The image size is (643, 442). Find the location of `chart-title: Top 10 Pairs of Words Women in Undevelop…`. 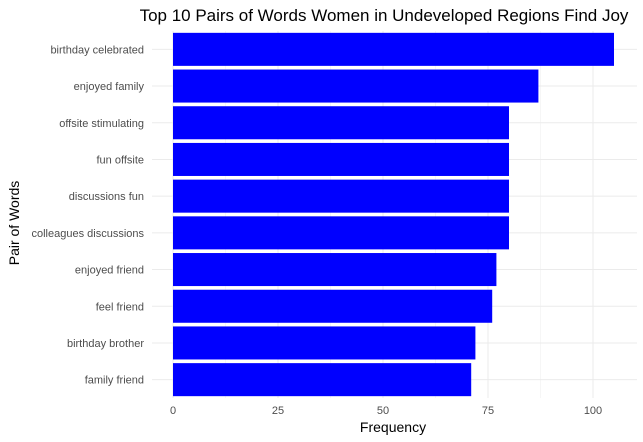

chart-title: Top 10 Pairs of Words Women in Undevelop… is located at coordinates (384, 15).